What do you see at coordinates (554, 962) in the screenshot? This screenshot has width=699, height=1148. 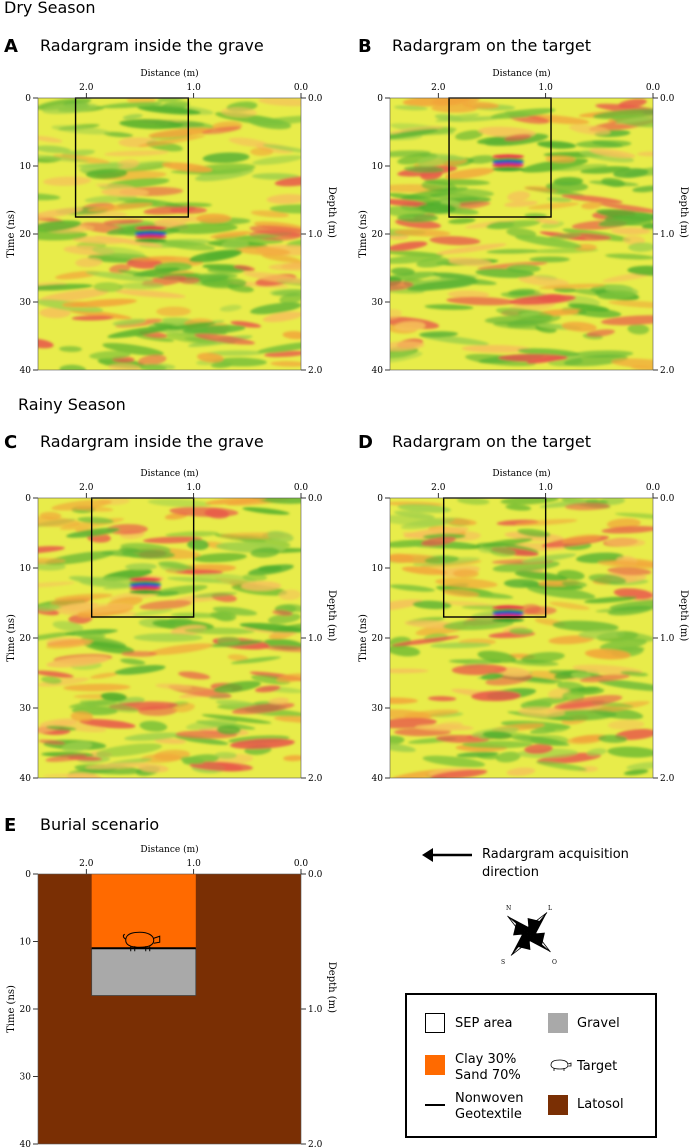 I see `compass-o: O` at bounding box center [554, 962].